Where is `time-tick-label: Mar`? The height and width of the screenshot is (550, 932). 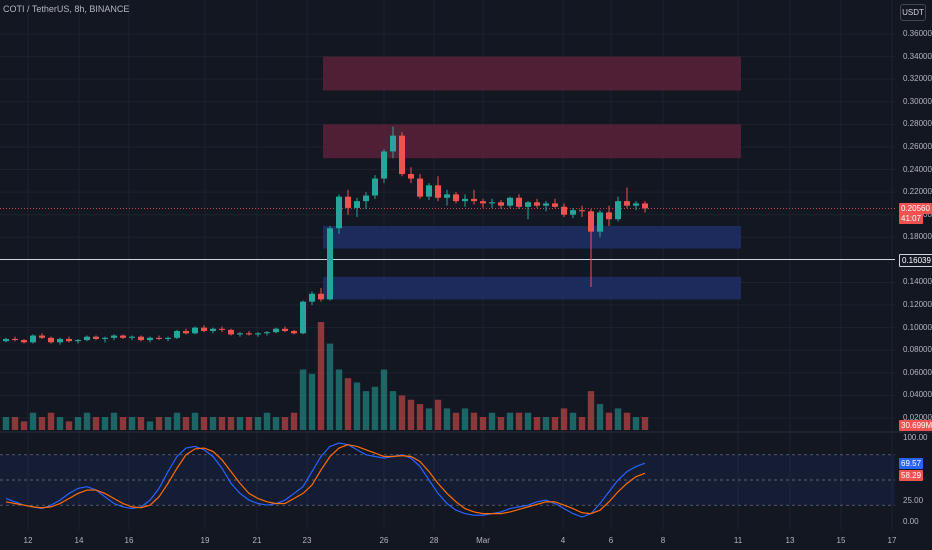 time-tick-label: Mar is located at coordinates (483, 540).